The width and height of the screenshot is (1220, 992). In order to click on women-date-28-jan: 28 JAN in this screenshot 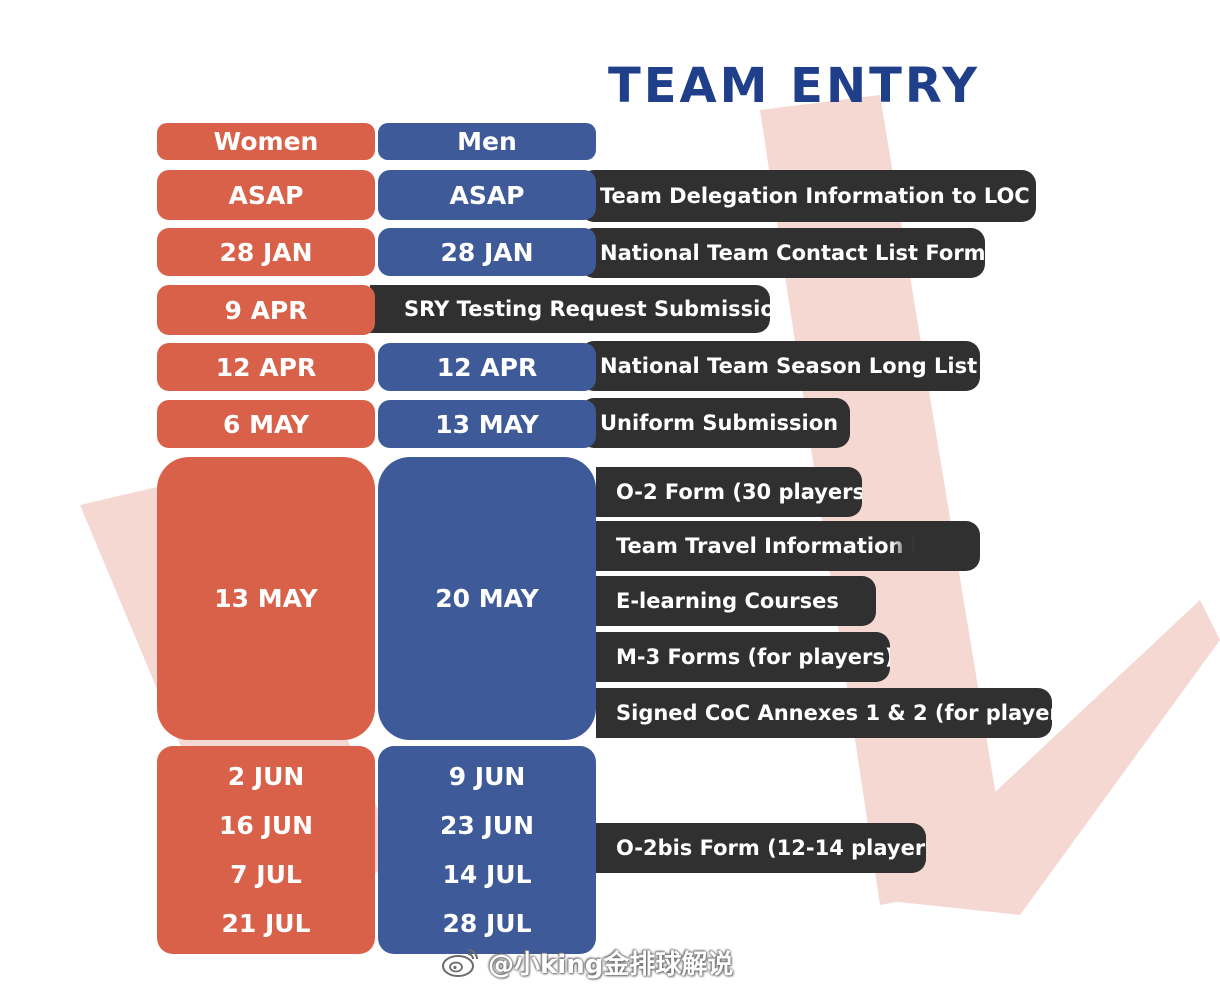, I will do `click(266, 252)`.